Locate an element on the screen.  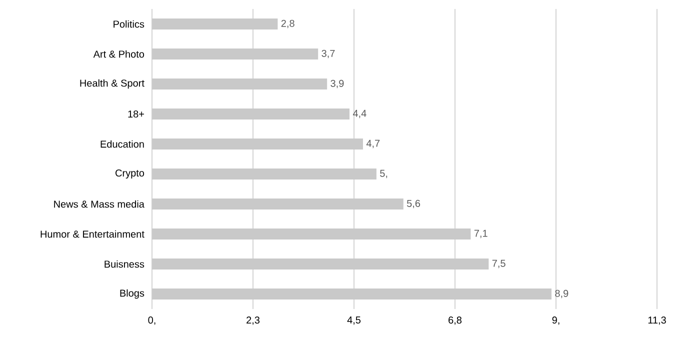
y-tick-label: Humor & Entertainment is located at coordinates (92, 234).